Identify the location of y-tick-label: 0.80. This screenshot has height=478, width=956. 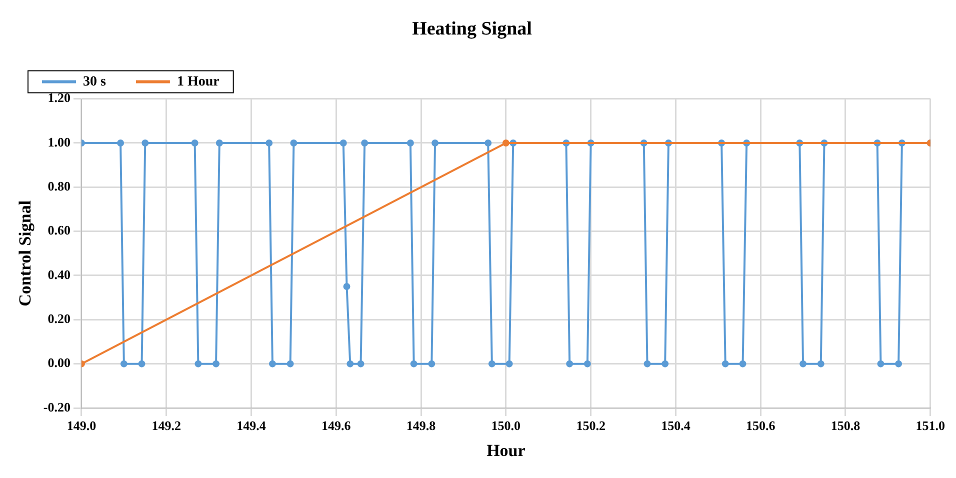
(59, 186).